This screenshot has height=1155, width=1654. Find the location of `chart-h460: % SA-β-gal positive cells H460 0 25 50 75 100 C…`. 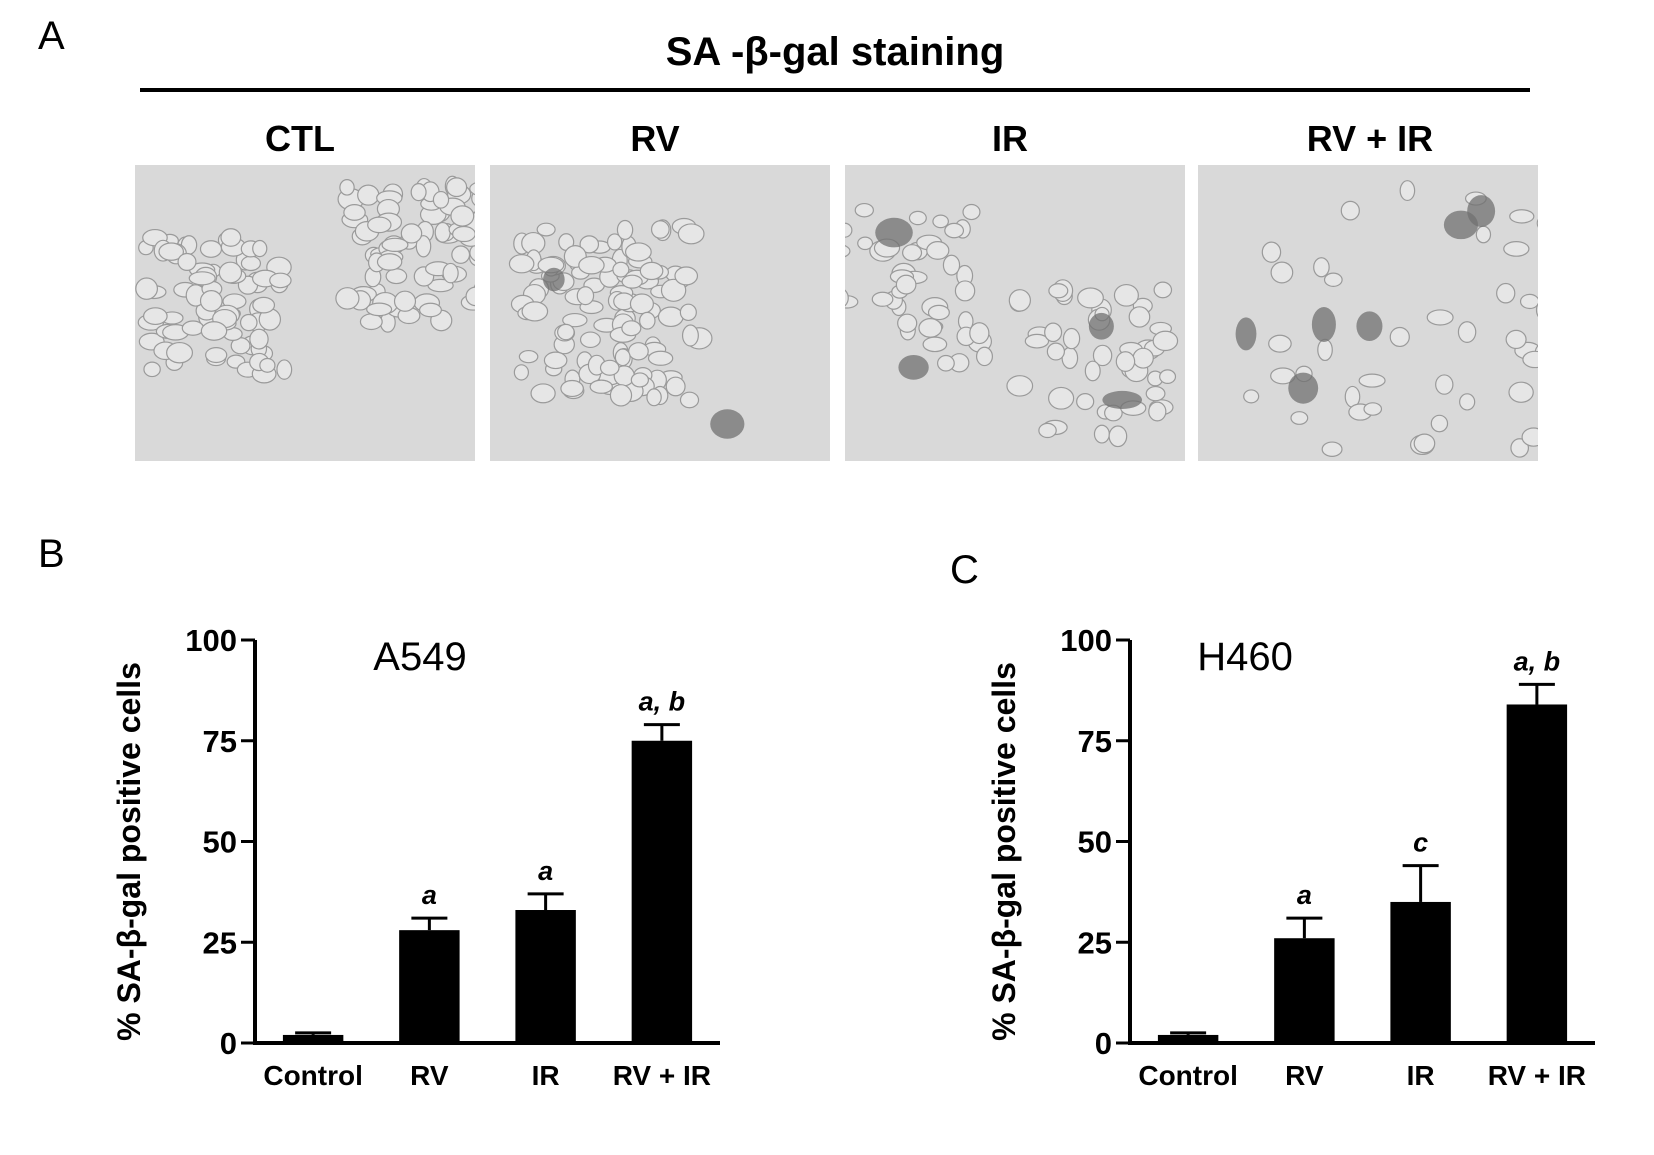

chart-h460: % SA-β-gal positive cells H460 0 25 50 75 100 C… is located at coordinates (1290, 857).